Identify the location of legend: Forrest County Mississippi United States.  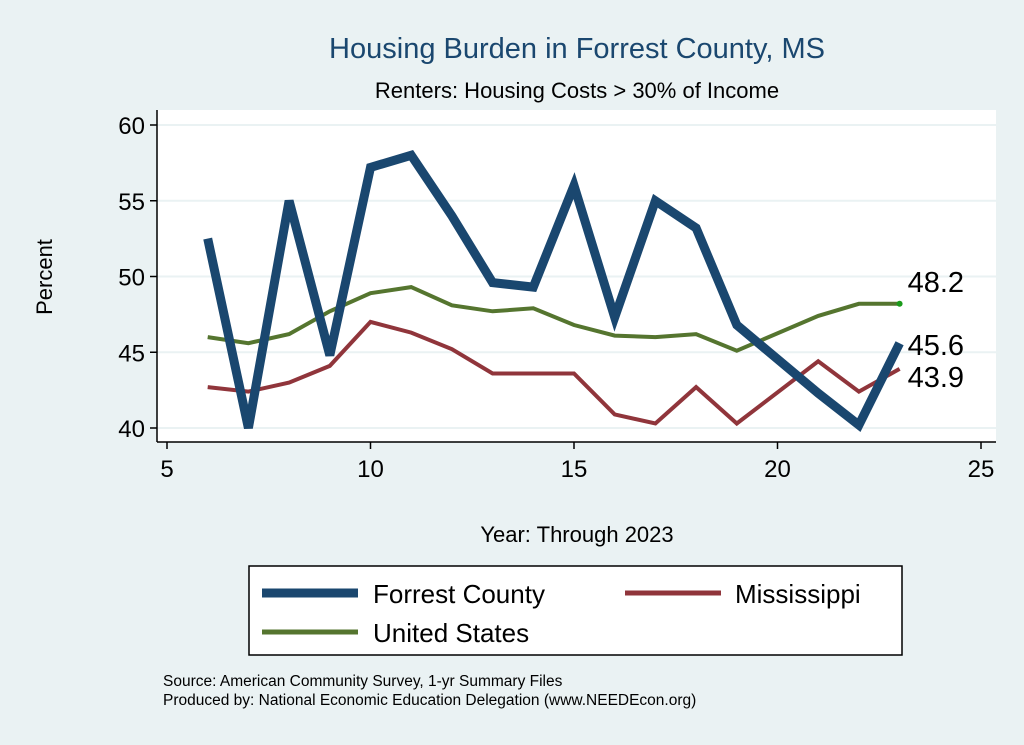
(575, 610).